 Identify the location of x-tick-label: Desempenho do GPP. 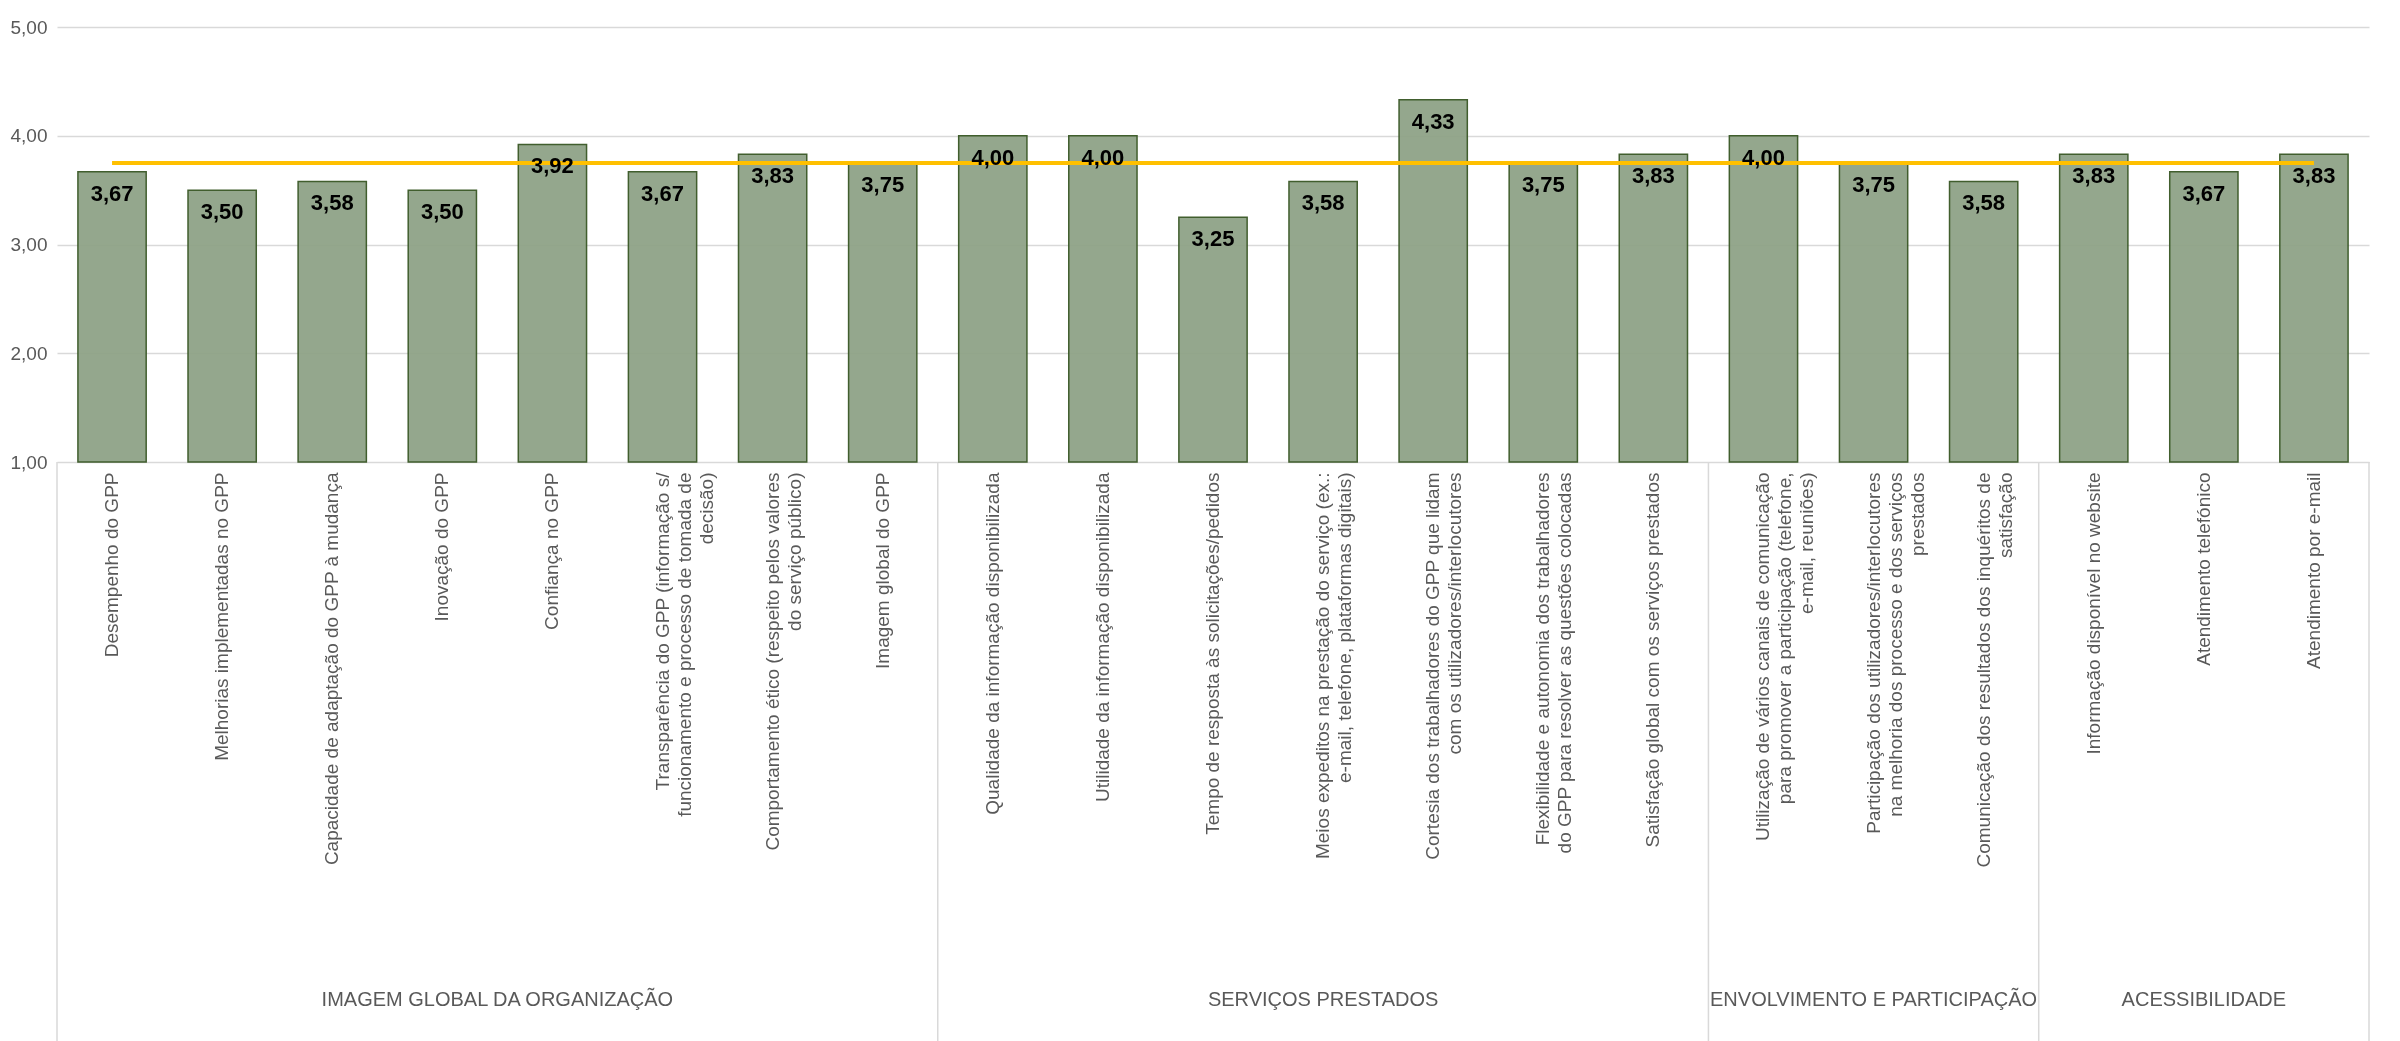
(112, 565).